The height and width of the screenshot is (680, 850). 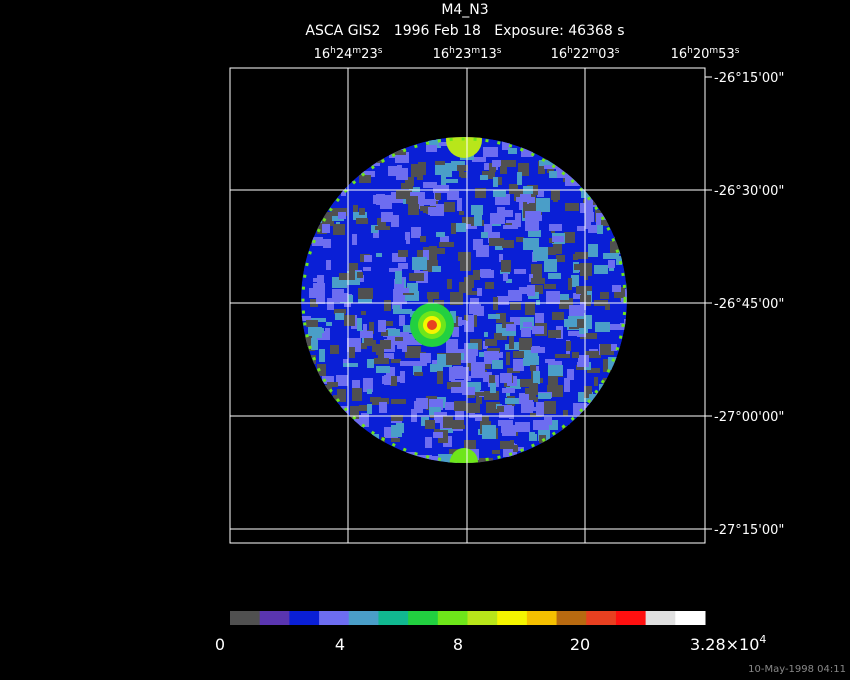 I want to click on colorbar-label: 20, so click(x=580, y=644).